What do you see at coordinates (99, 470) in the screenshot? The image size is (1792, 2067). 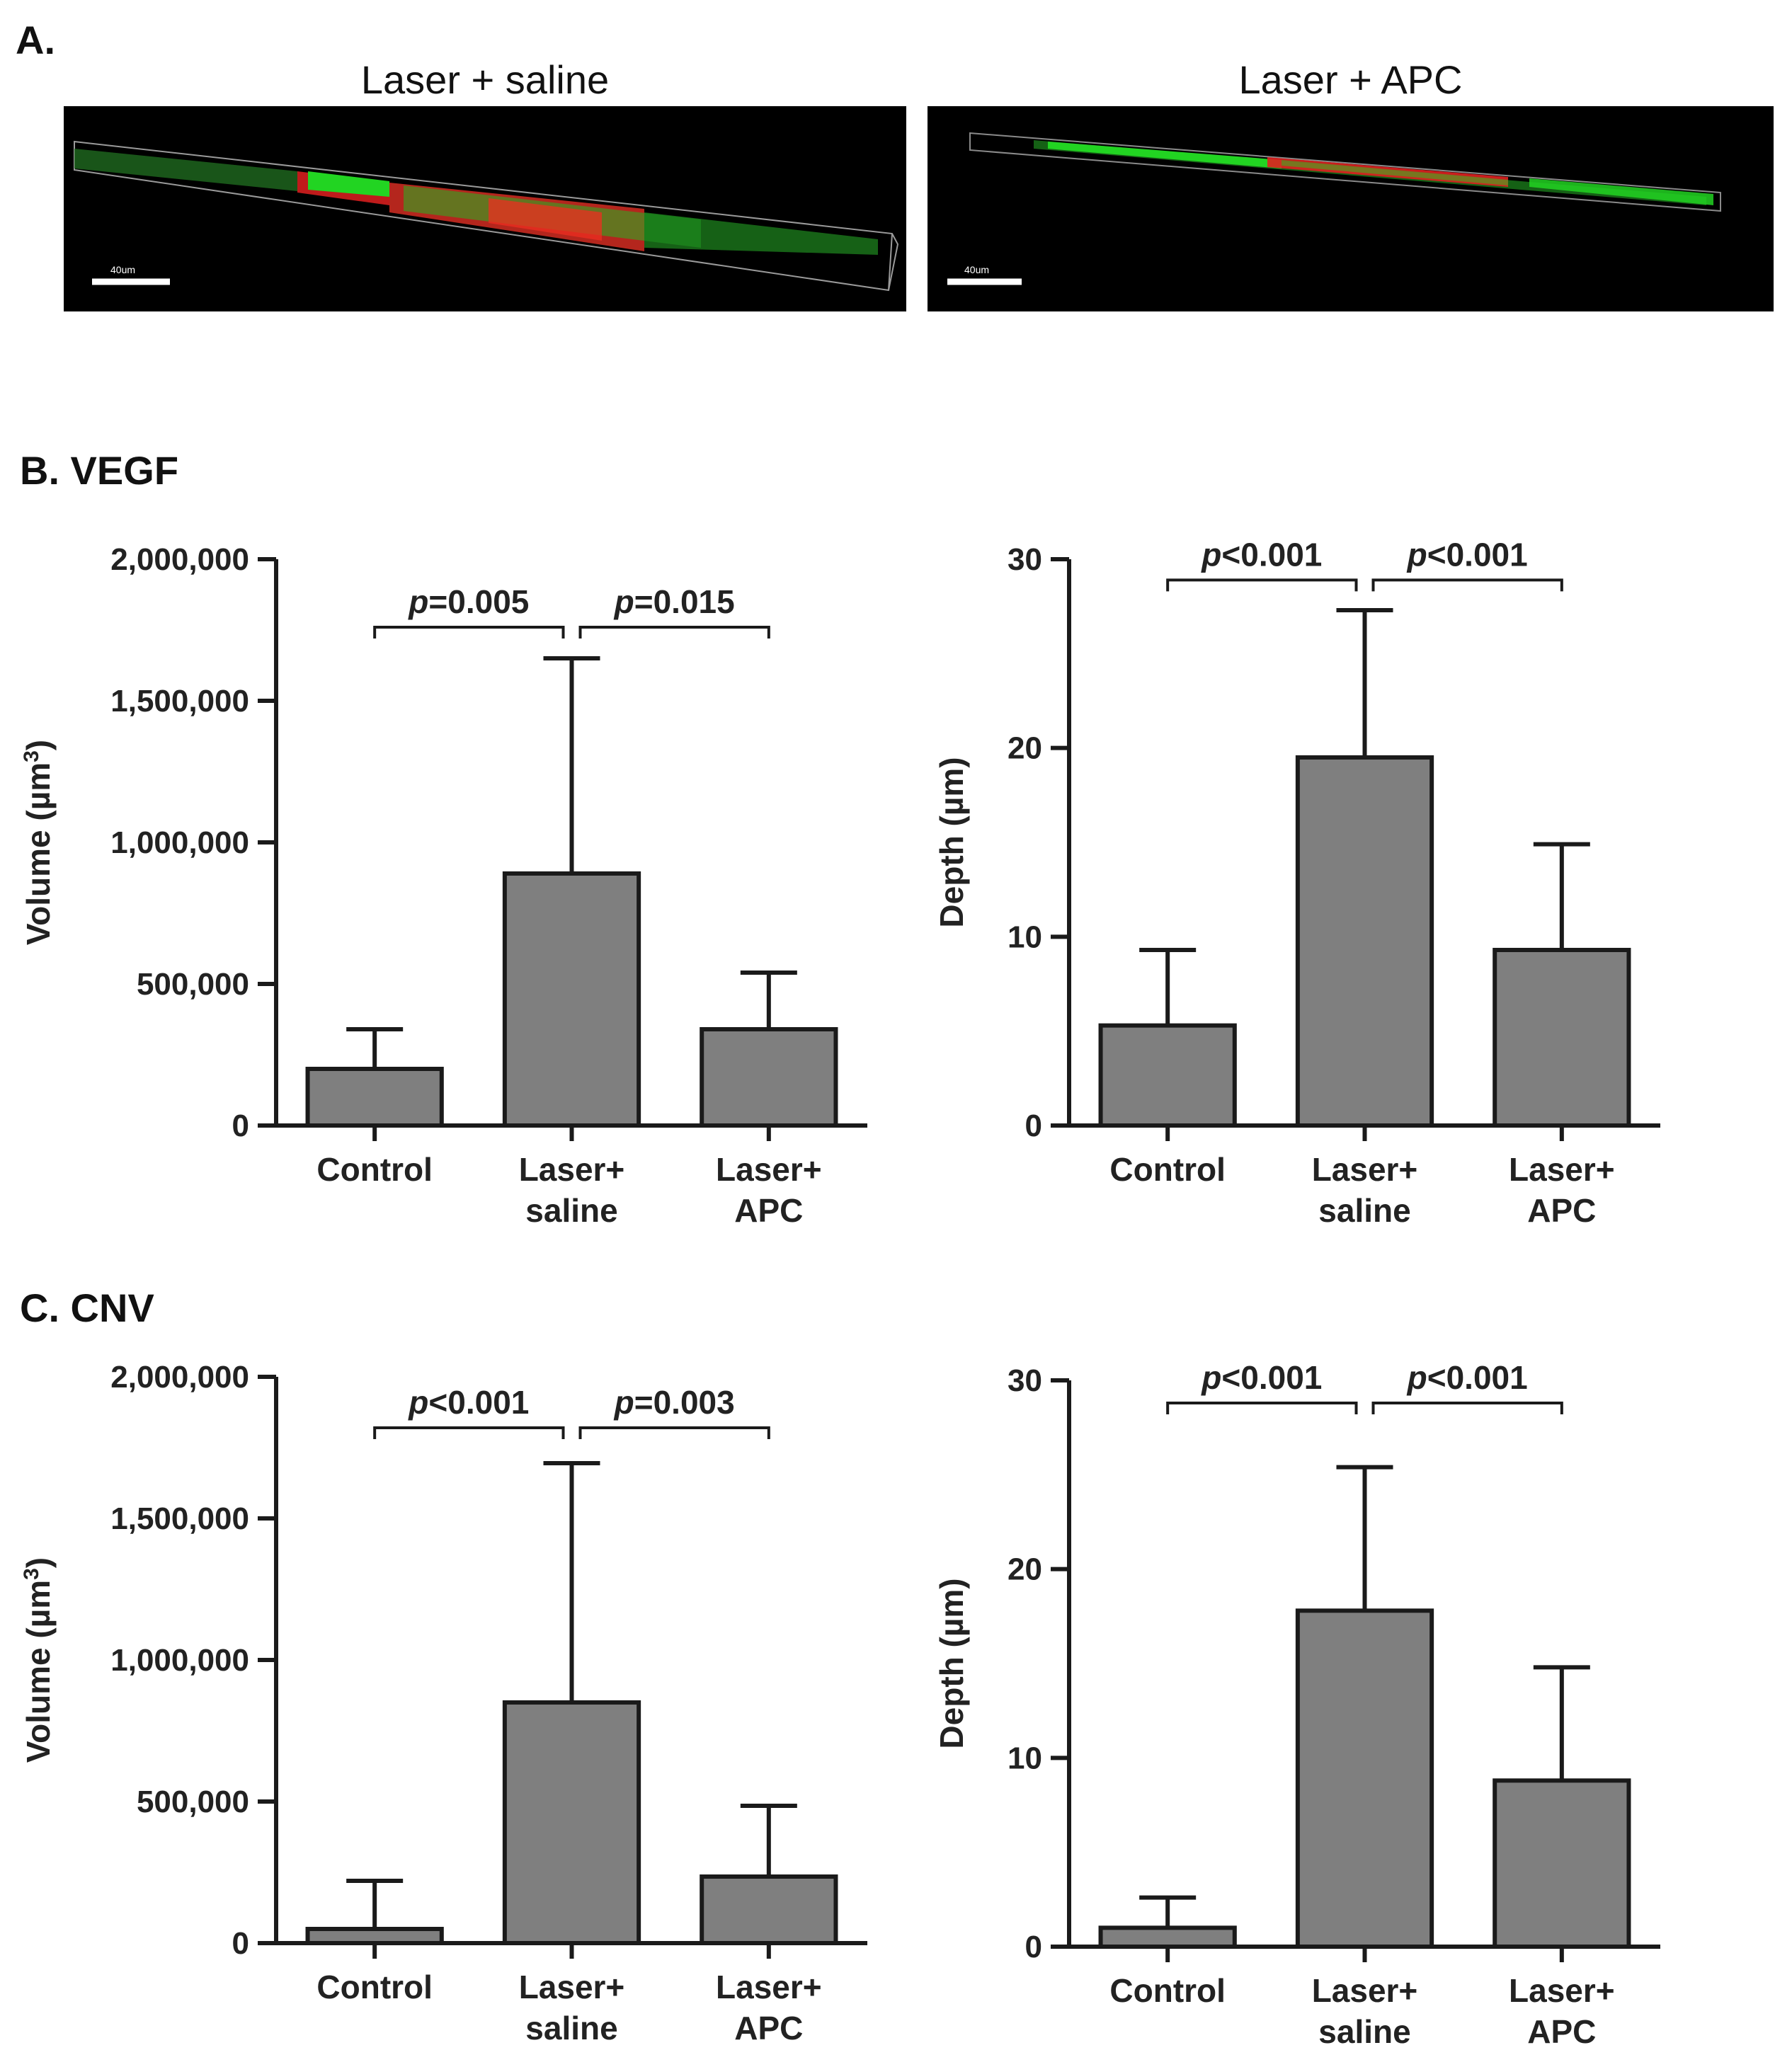 I see `panel-b-label: B. VEGF` at bounding box center [99, 470].